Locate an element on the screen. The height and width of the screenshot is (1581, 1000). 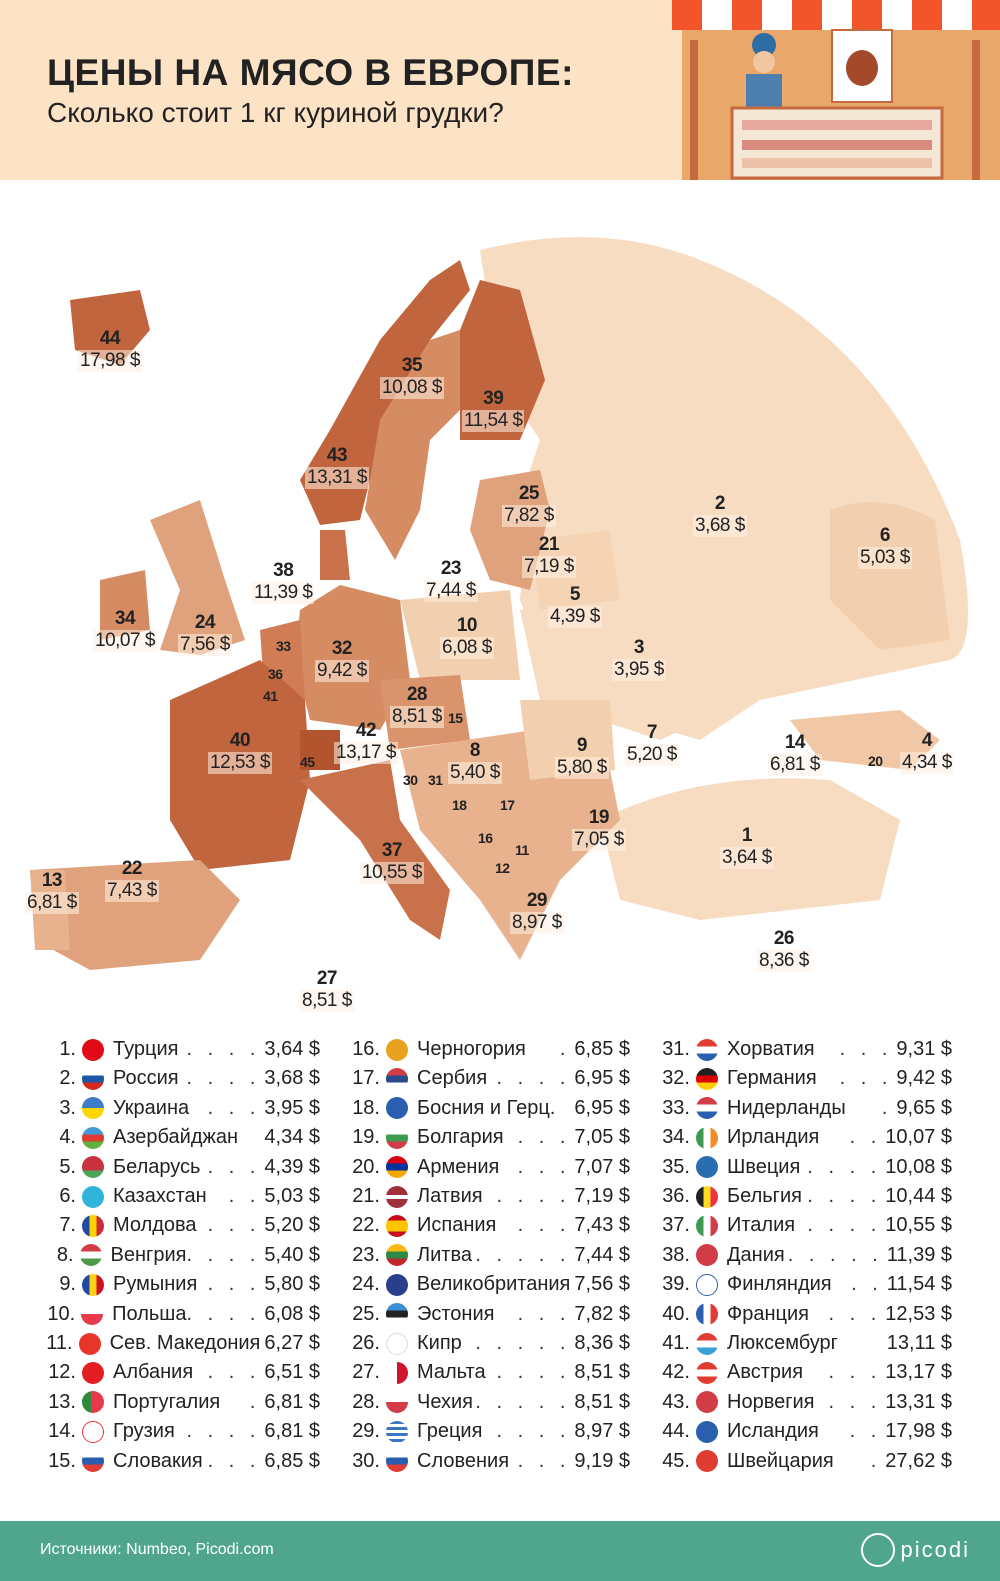
flag-serbia-icon is located at coordinates (397, 1078).